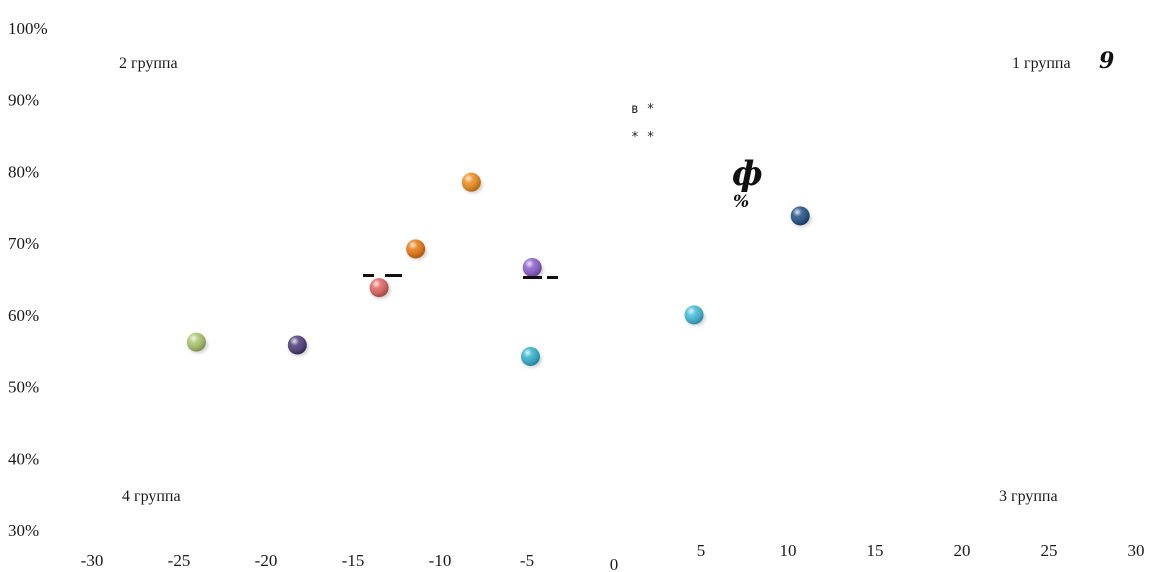 Image resolution: width=1151 pixels, height=572 pixels. Describe the element at coordinates (28, 279) in the screenshot. I see `y-axis-tick-labels: 30% 40% 50% 60% 70% 80% 90% 100%` at that location.